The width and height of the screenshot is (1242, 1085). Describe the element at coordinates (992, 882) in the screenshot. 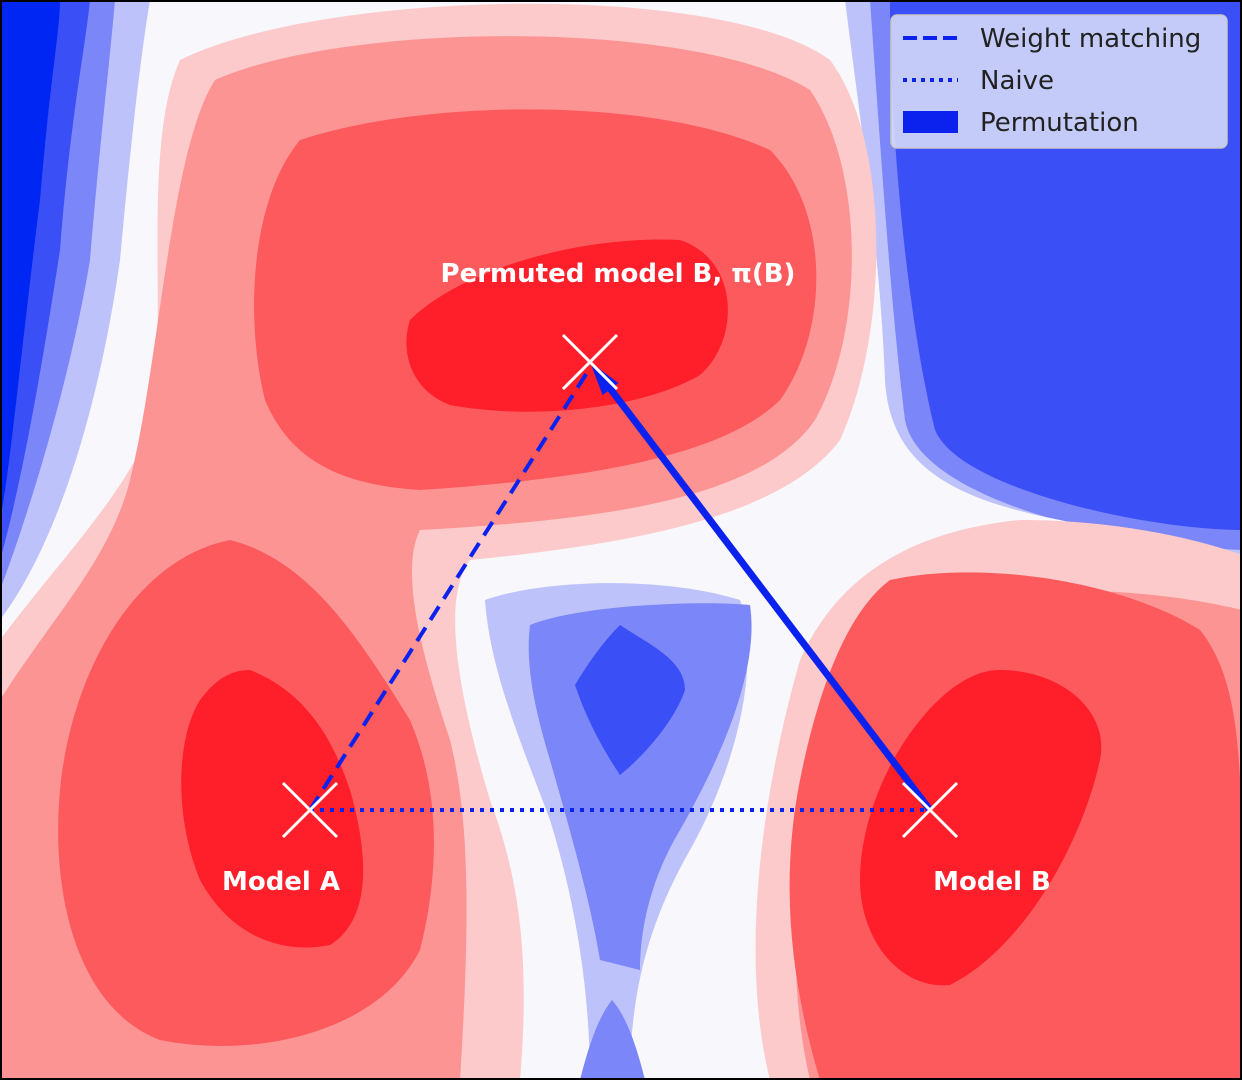

I see `model-b-label: Model B` at that location.